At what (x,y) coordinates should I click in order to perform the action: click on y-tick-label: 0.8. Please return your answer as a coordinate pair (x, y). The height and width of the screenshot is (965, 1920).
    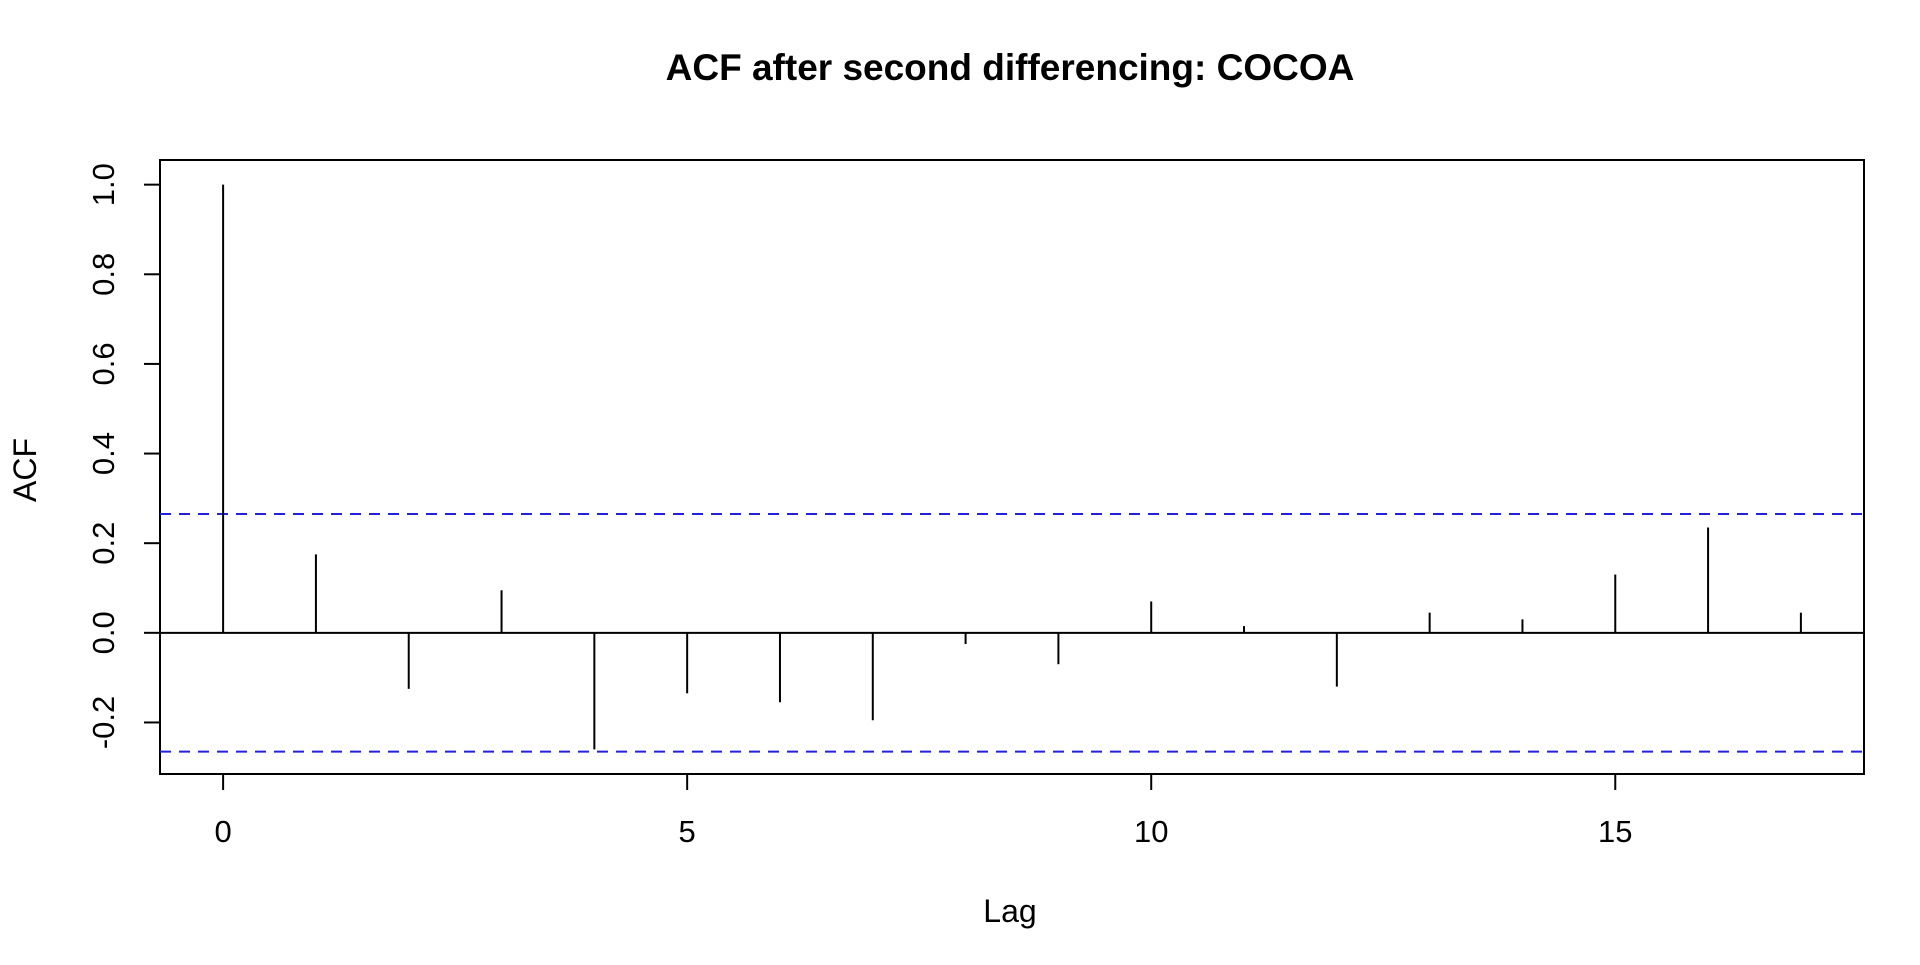
    Looking at the image, I should click on (103, 274).